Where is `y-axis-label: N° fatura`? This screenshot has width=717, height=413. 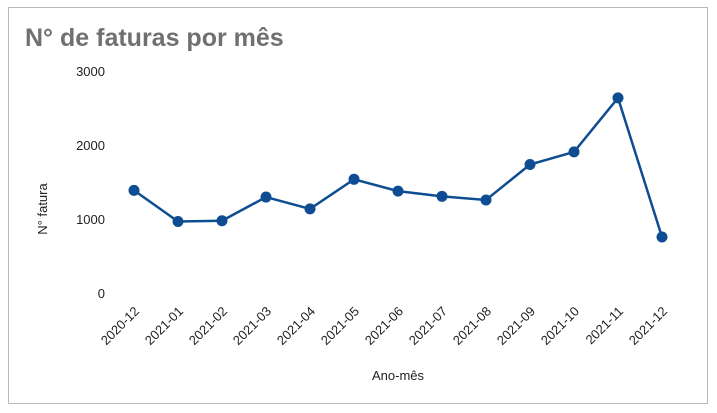
y-axis-label: N° fatura is located at coordinates (42, 209).